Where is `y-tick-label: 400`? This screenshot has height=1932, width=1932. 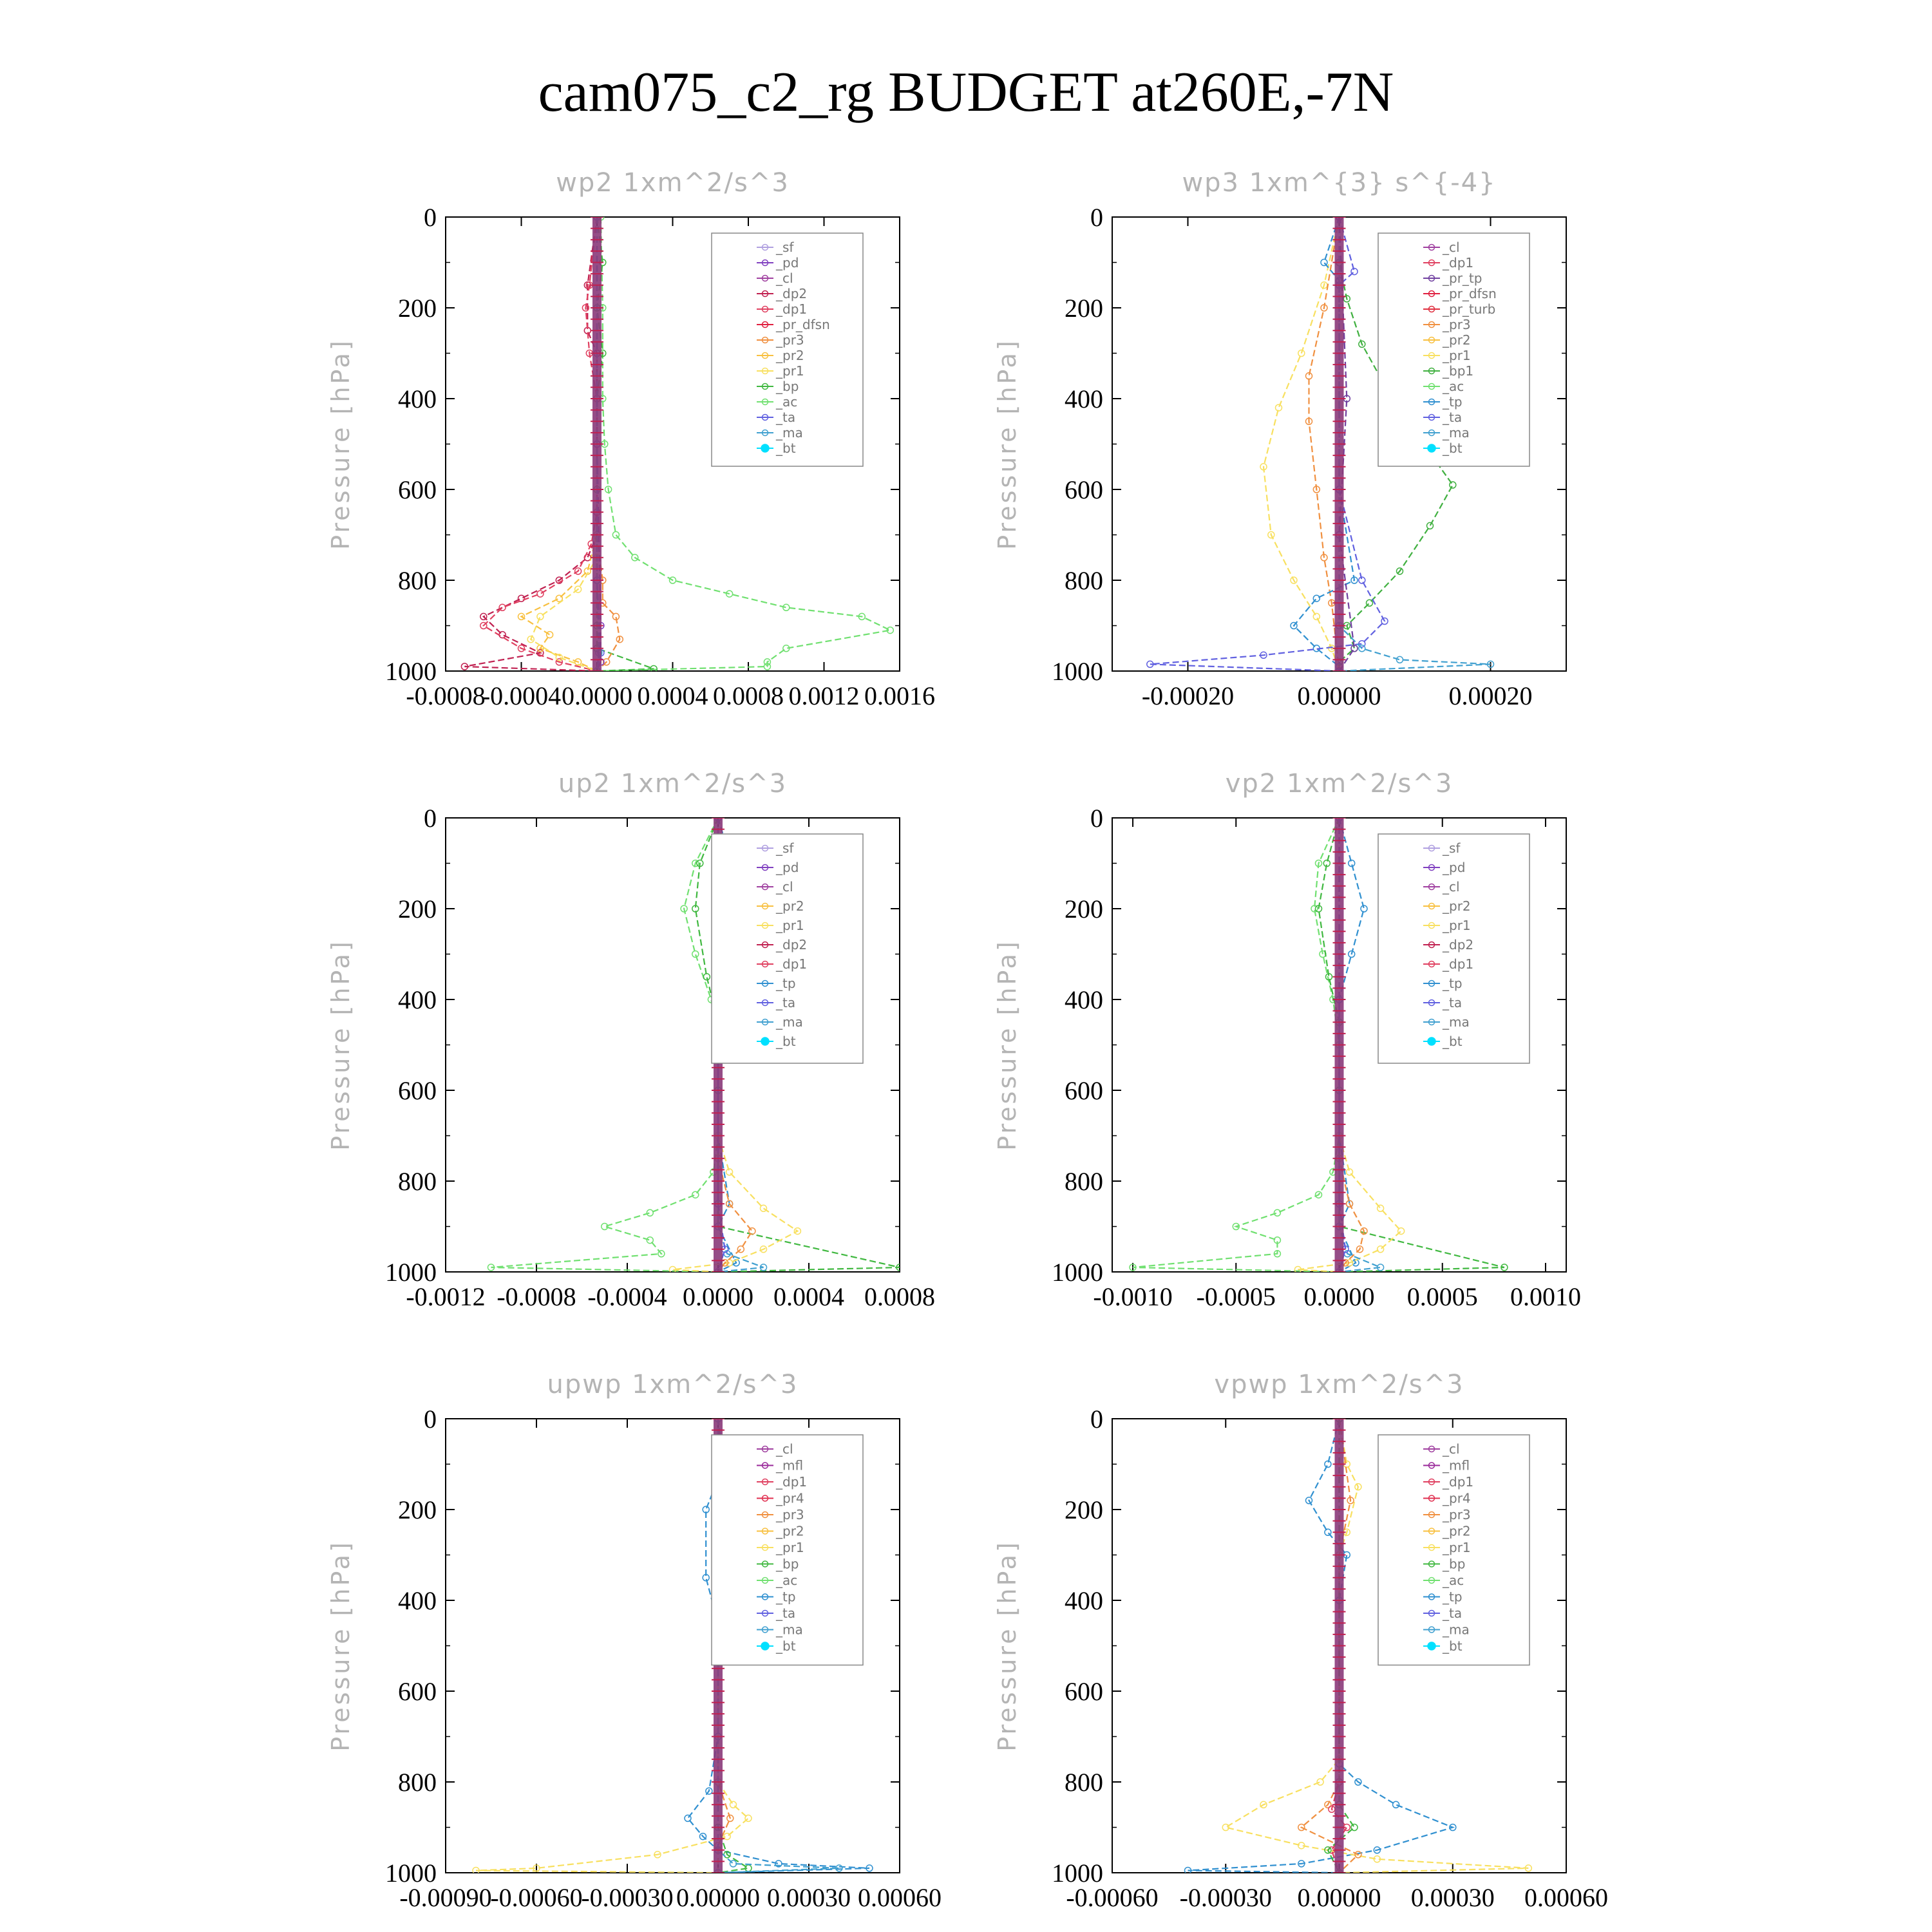
y-tick-label: 400 is located at coordinates (417, 399).